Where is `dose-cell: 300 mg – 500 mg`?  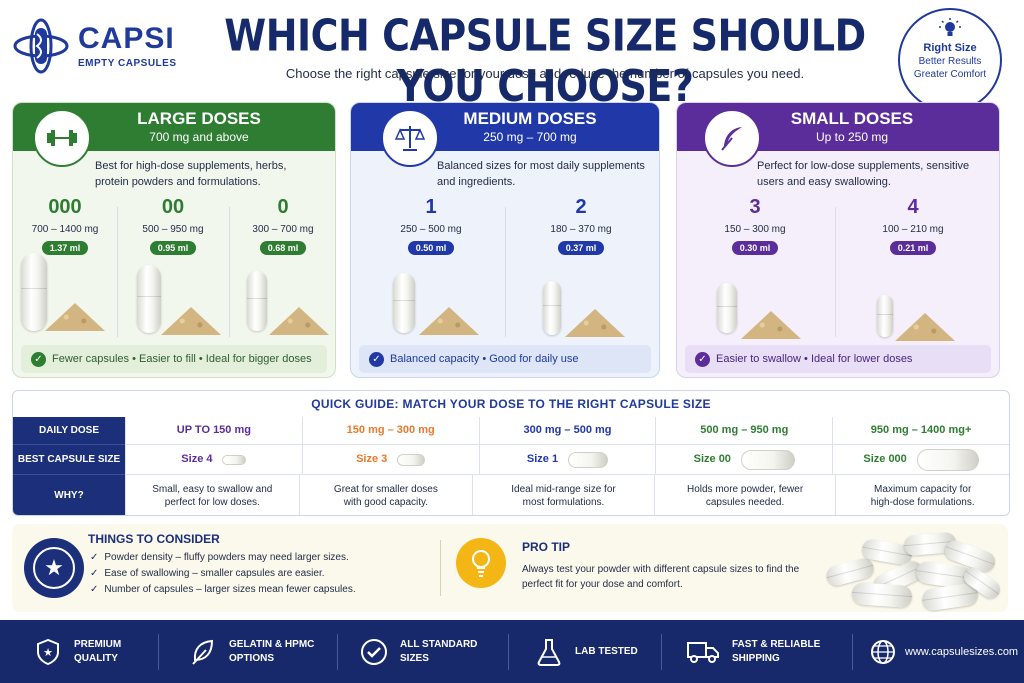 dose-cell: 300 mg – 500 mg is located at coordinates (567, 431).